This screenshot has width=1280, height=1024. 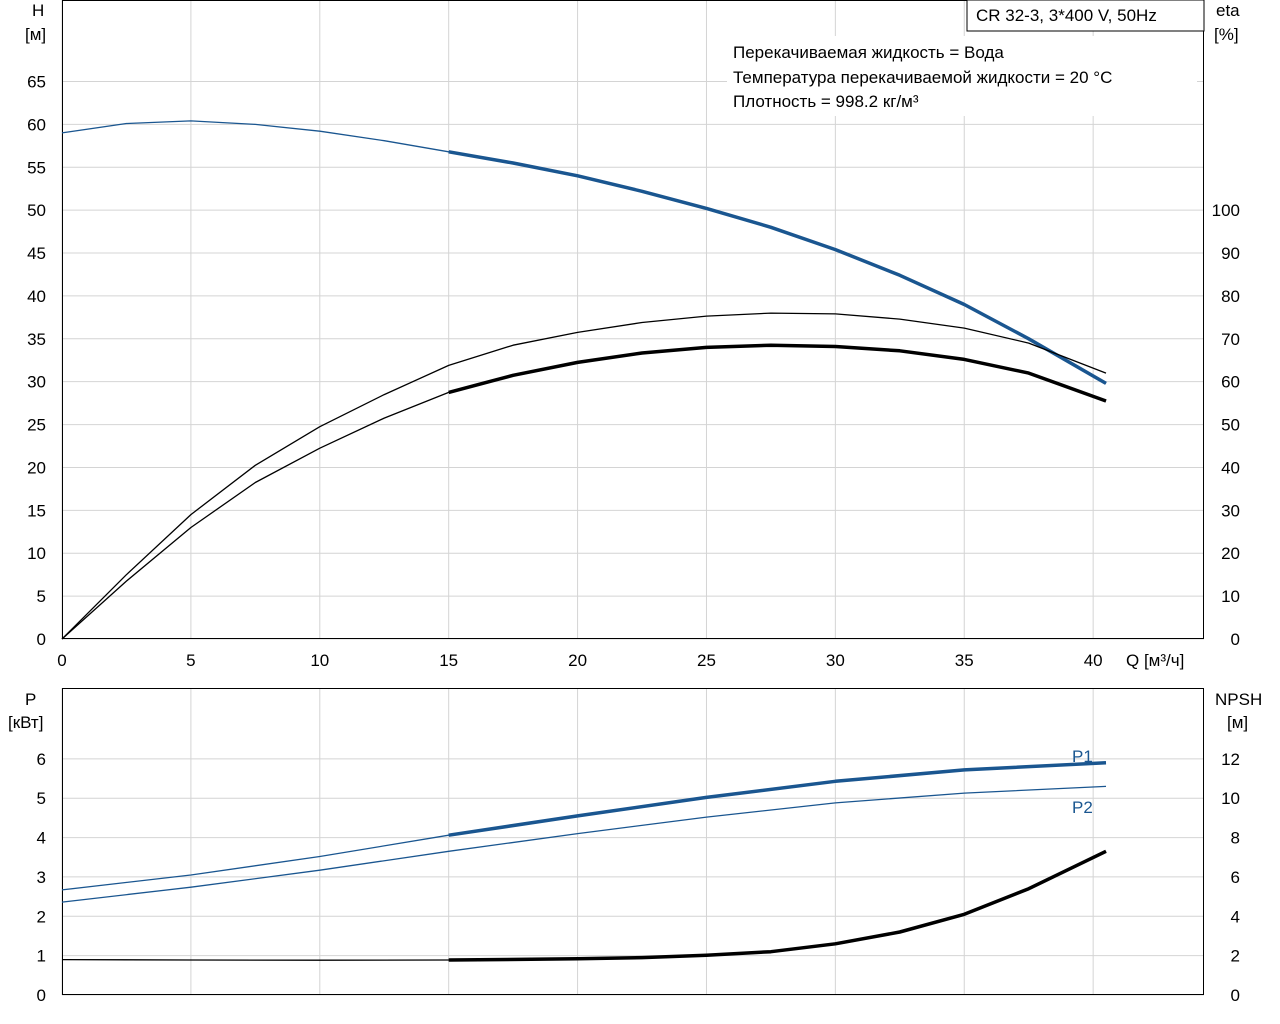 What do you see at coordinates (777, 905) in the screenshot?
I see `bottom-series-2-operating-range` at bounding box center [777, 905].